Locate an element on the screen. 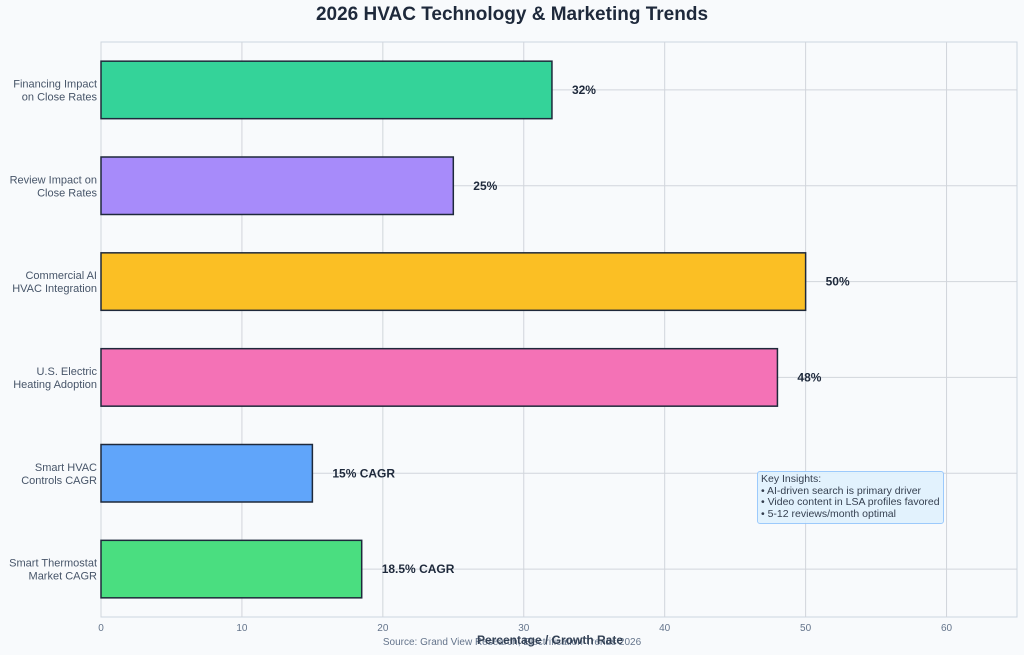 The width and height of the screenshot is (1024, 655). data-label: 32% is located at coordinates (584, 90).